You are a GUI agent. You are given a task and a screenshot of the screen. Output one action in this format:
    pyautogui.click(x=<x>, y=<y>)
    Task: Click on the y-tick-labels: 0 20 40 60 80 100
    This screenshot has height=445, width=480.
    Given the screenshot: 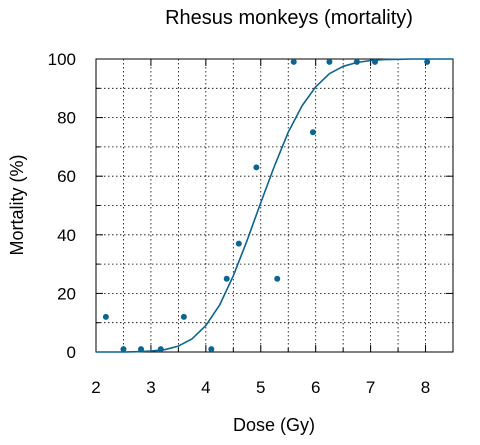 What is the action you would take?
    pyautogui.click(x=62, y=206)
    